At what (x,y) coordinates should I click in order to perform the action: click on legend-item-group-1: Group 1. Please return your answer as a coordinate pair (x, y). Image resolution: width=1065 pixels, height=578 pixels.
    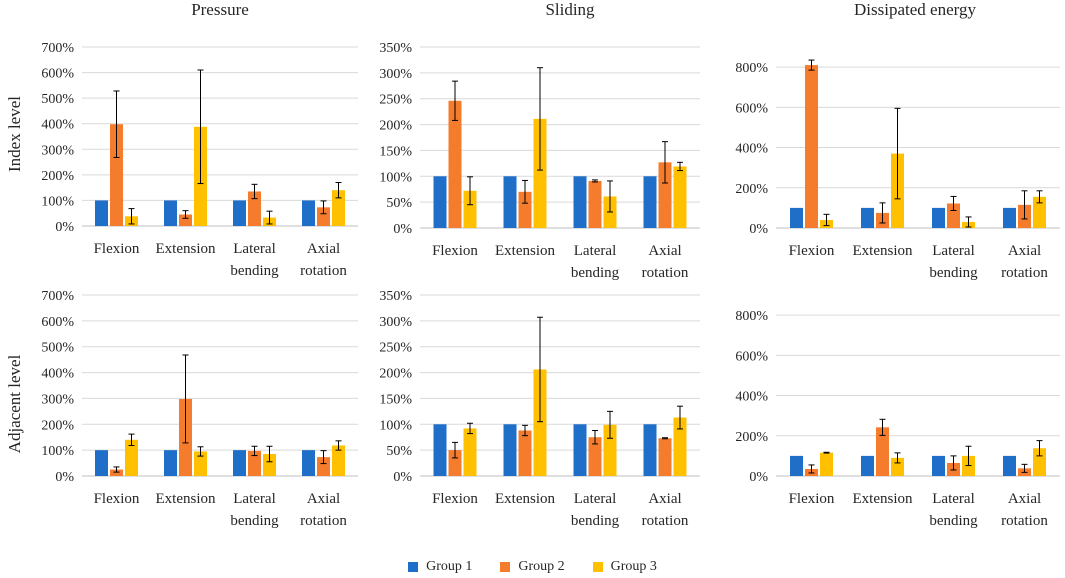
    Looking at the image, I should click on (440, 567).